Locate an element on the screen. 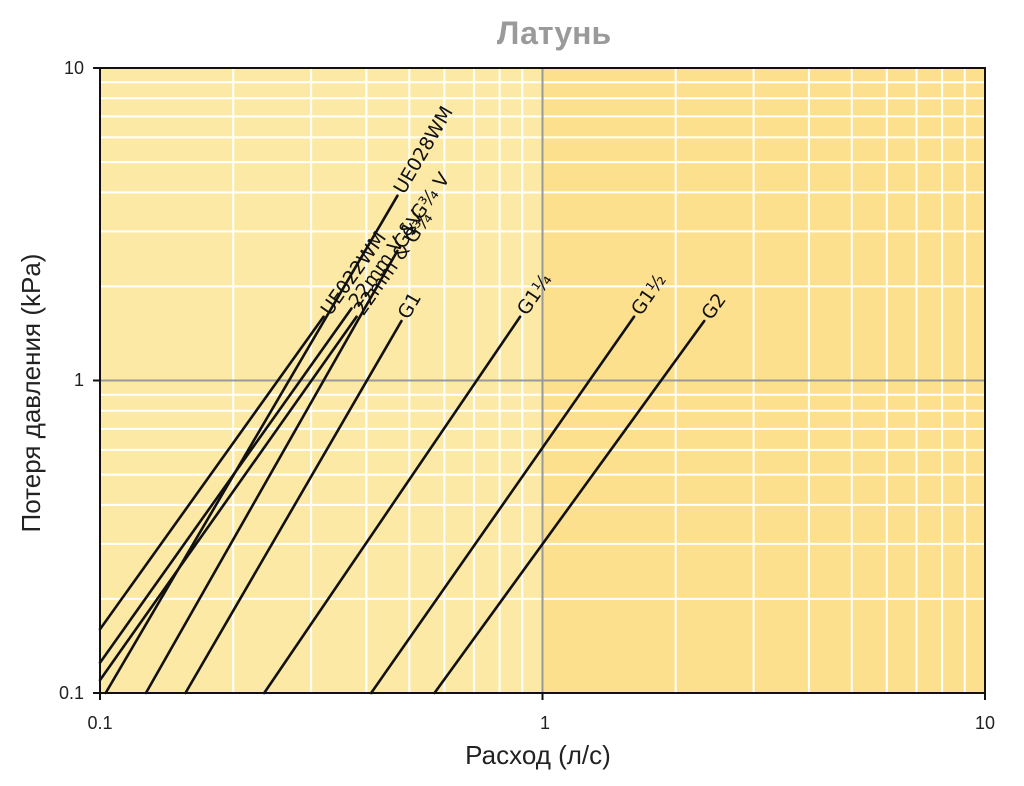 The image size is (1024, 786). y-tick-label: 0.1 is located at coordinates (71, 693).